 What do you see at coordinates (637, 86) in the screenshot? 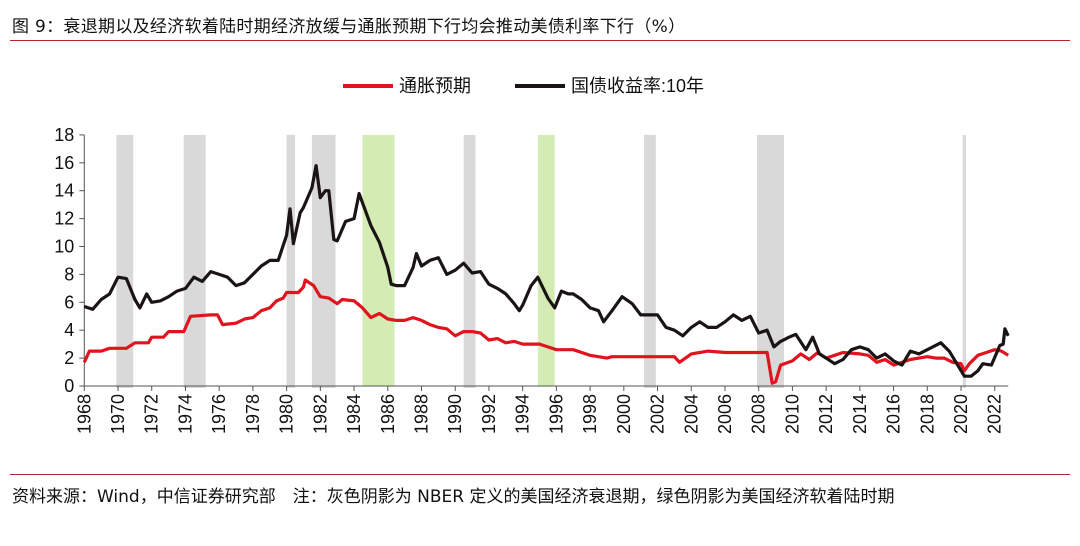
I see `legend-label: 国债收益率:10年` at bounding box center [637, 86].